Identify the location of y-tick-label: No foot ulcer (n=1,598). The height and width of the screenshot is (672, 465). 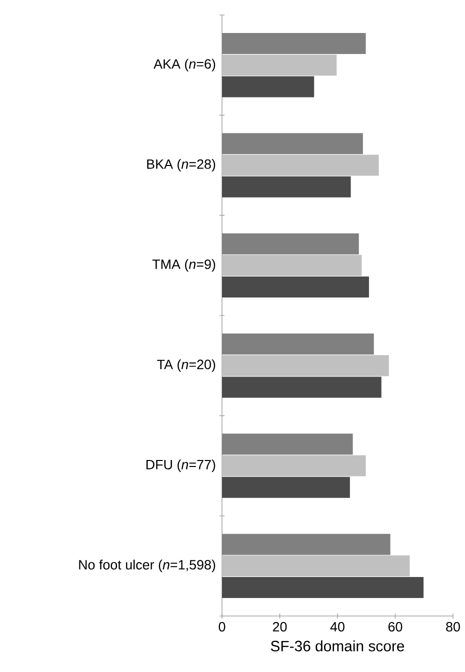
(147, 566).